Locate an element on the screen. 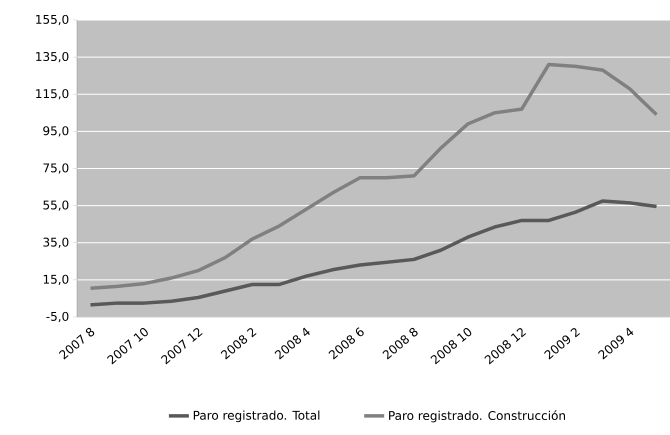  y-tick-label: 135,0 is located at coordinates (52, 57).